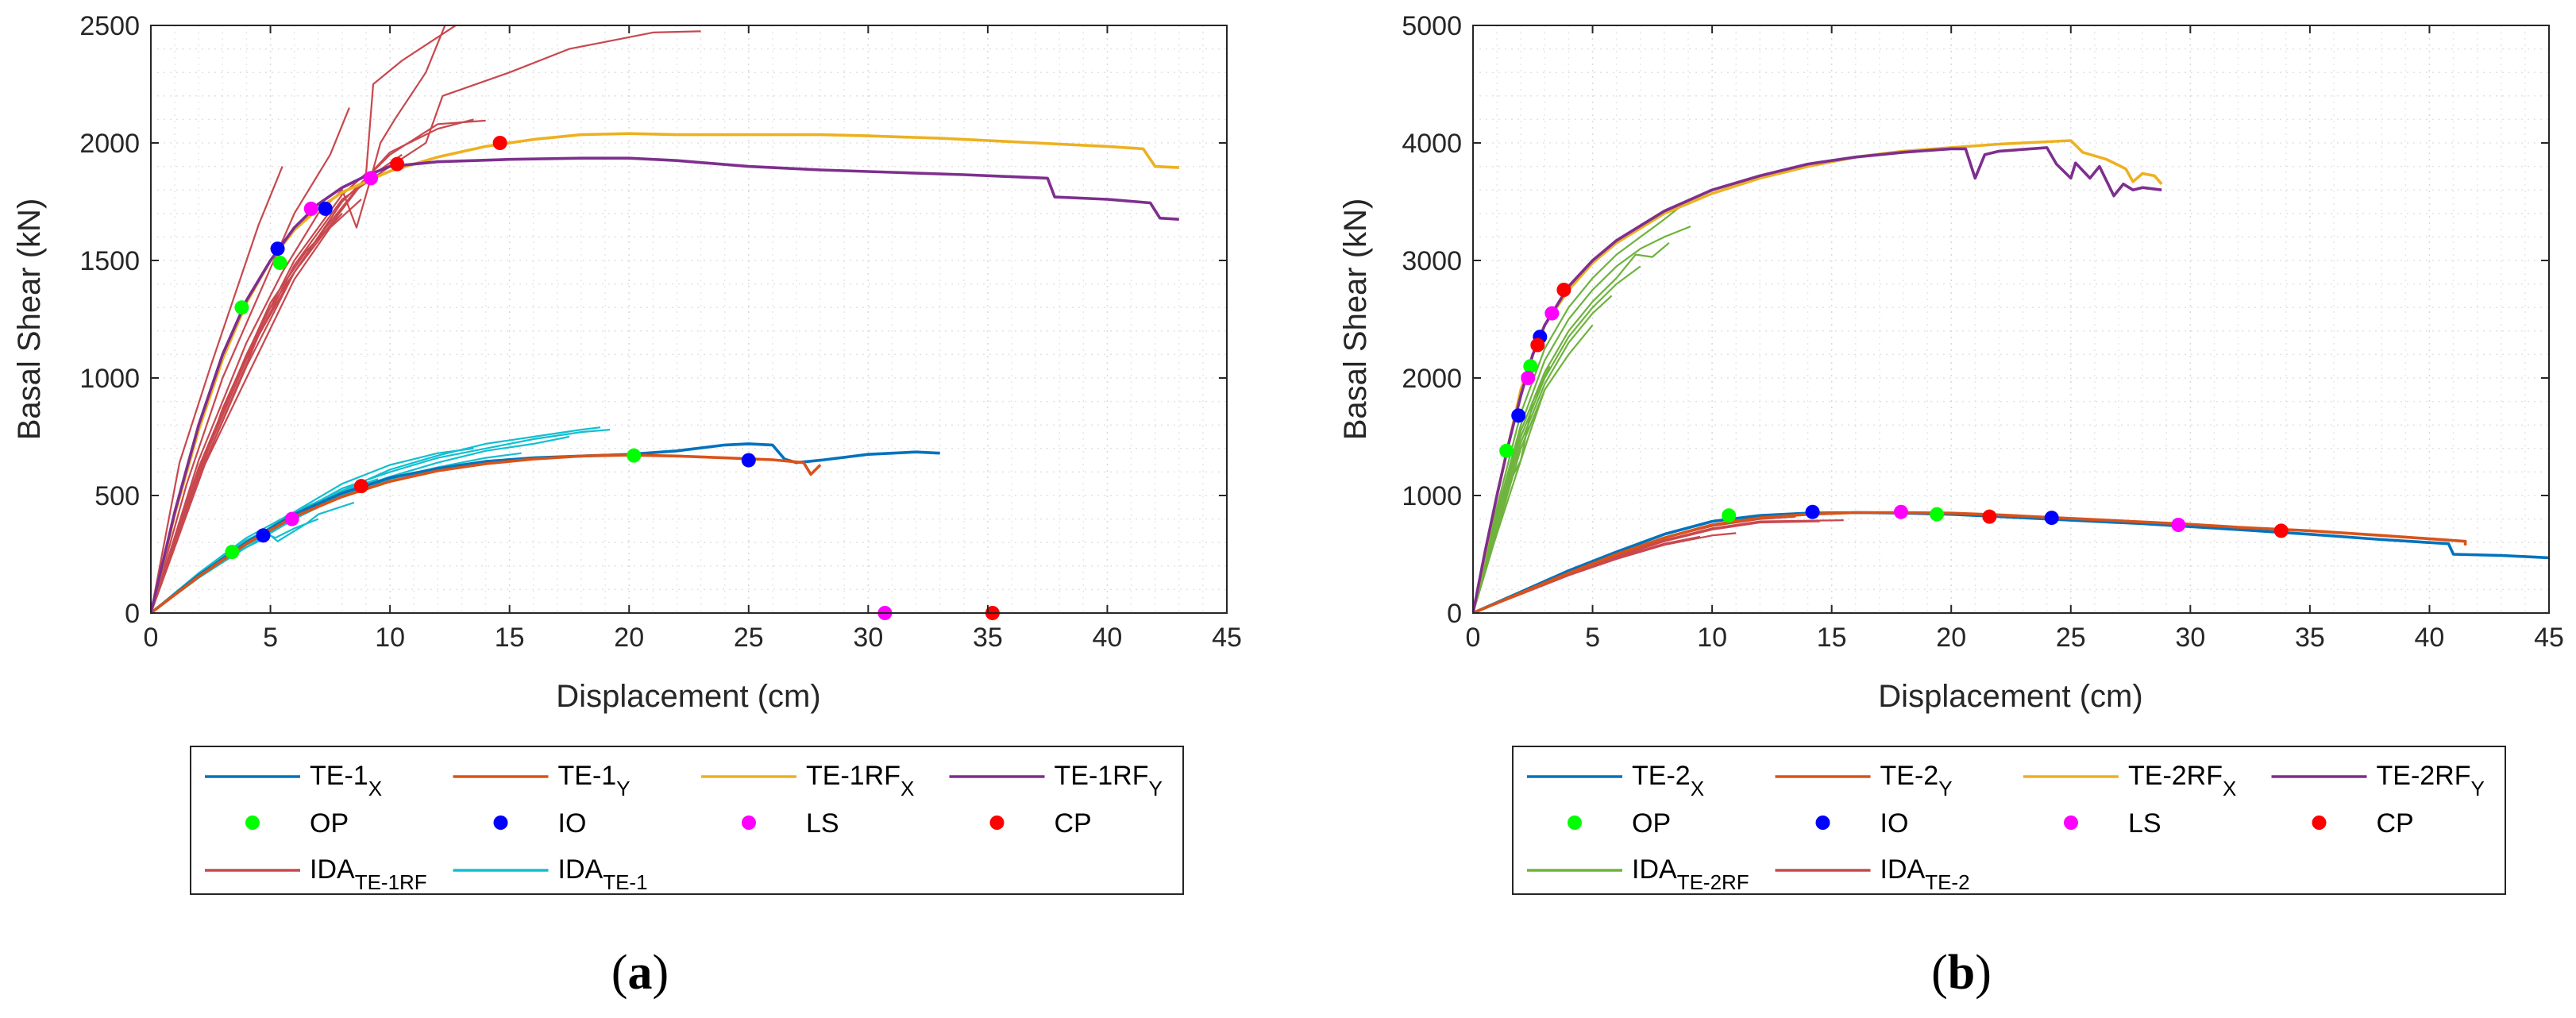 Image resolution: width=2576 pixels, height=1018 pixels. What do you see at coordinates (603, 874) in the screenshot?
I see `legend-label: IDATE-1` at bounding box center [603, 874].